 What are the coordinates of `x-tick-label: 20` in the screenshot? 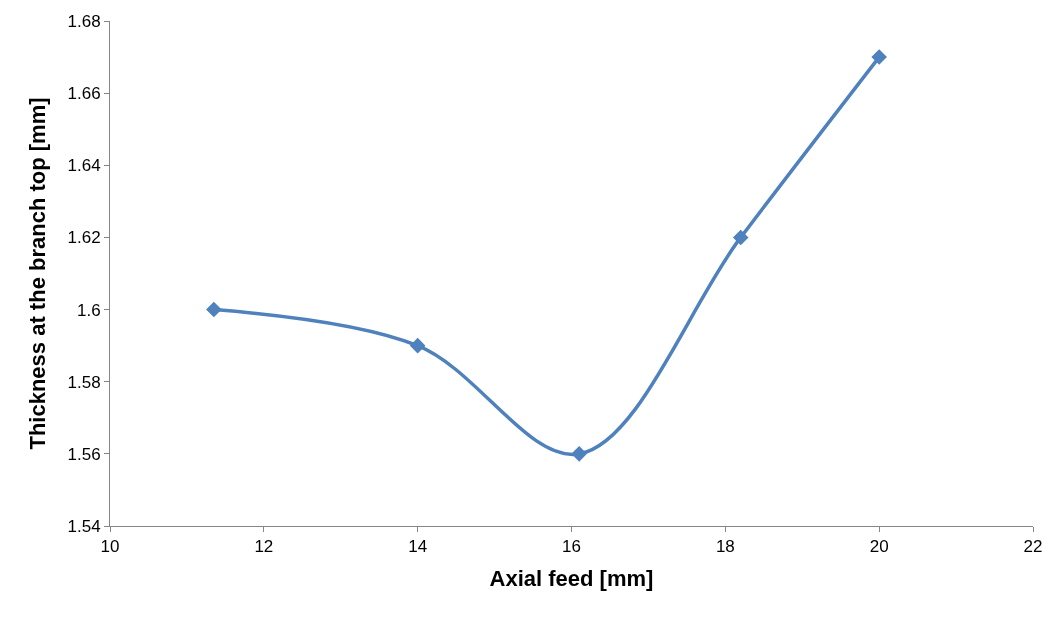 It's located at (879, 547).